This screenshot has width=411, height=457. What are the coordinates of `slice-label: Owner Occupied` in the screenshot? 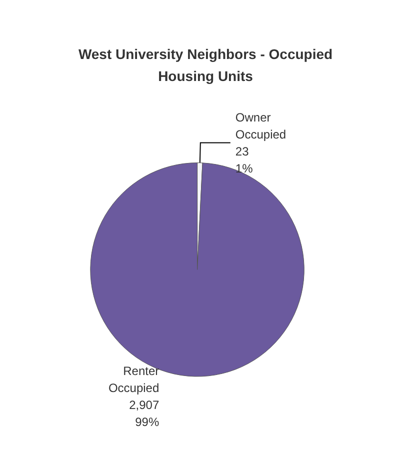 It's located at (260, 126).